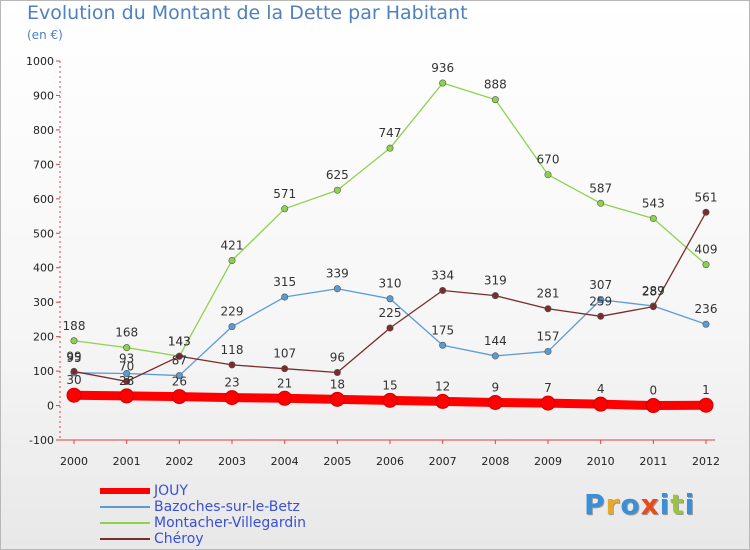 This screenshot has width=750, height=550. Describe the element at coordinates (495, 85) in the screenshot. I see `data-label: 888` at that location.